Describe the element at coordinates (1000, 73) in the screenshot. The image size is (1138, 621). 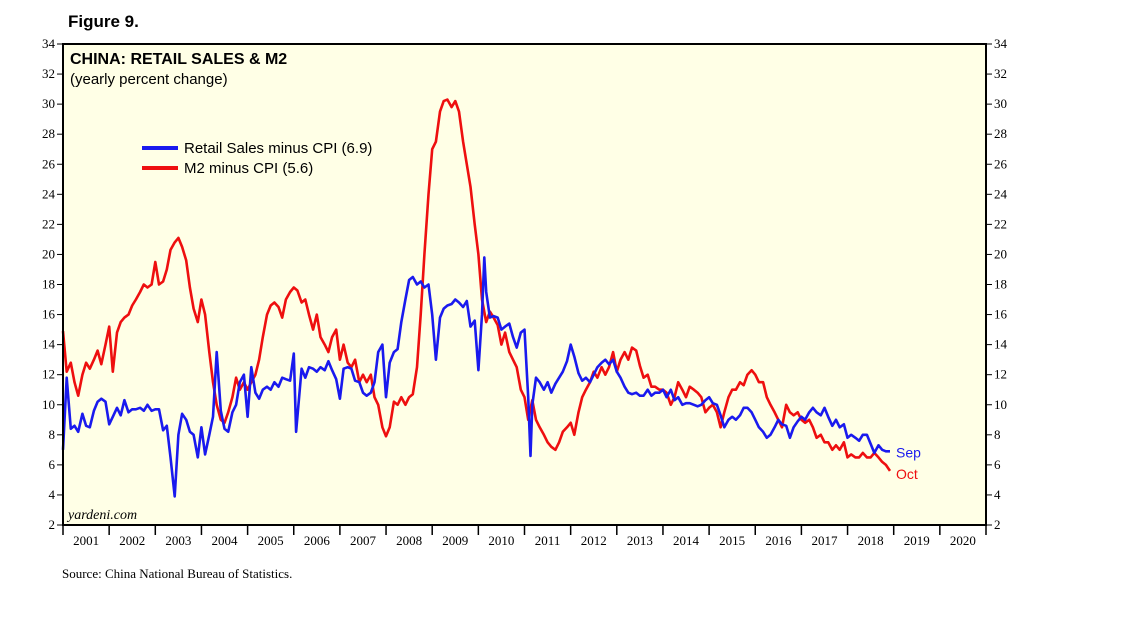
I see `y-tick-label-right: 32` at that location.